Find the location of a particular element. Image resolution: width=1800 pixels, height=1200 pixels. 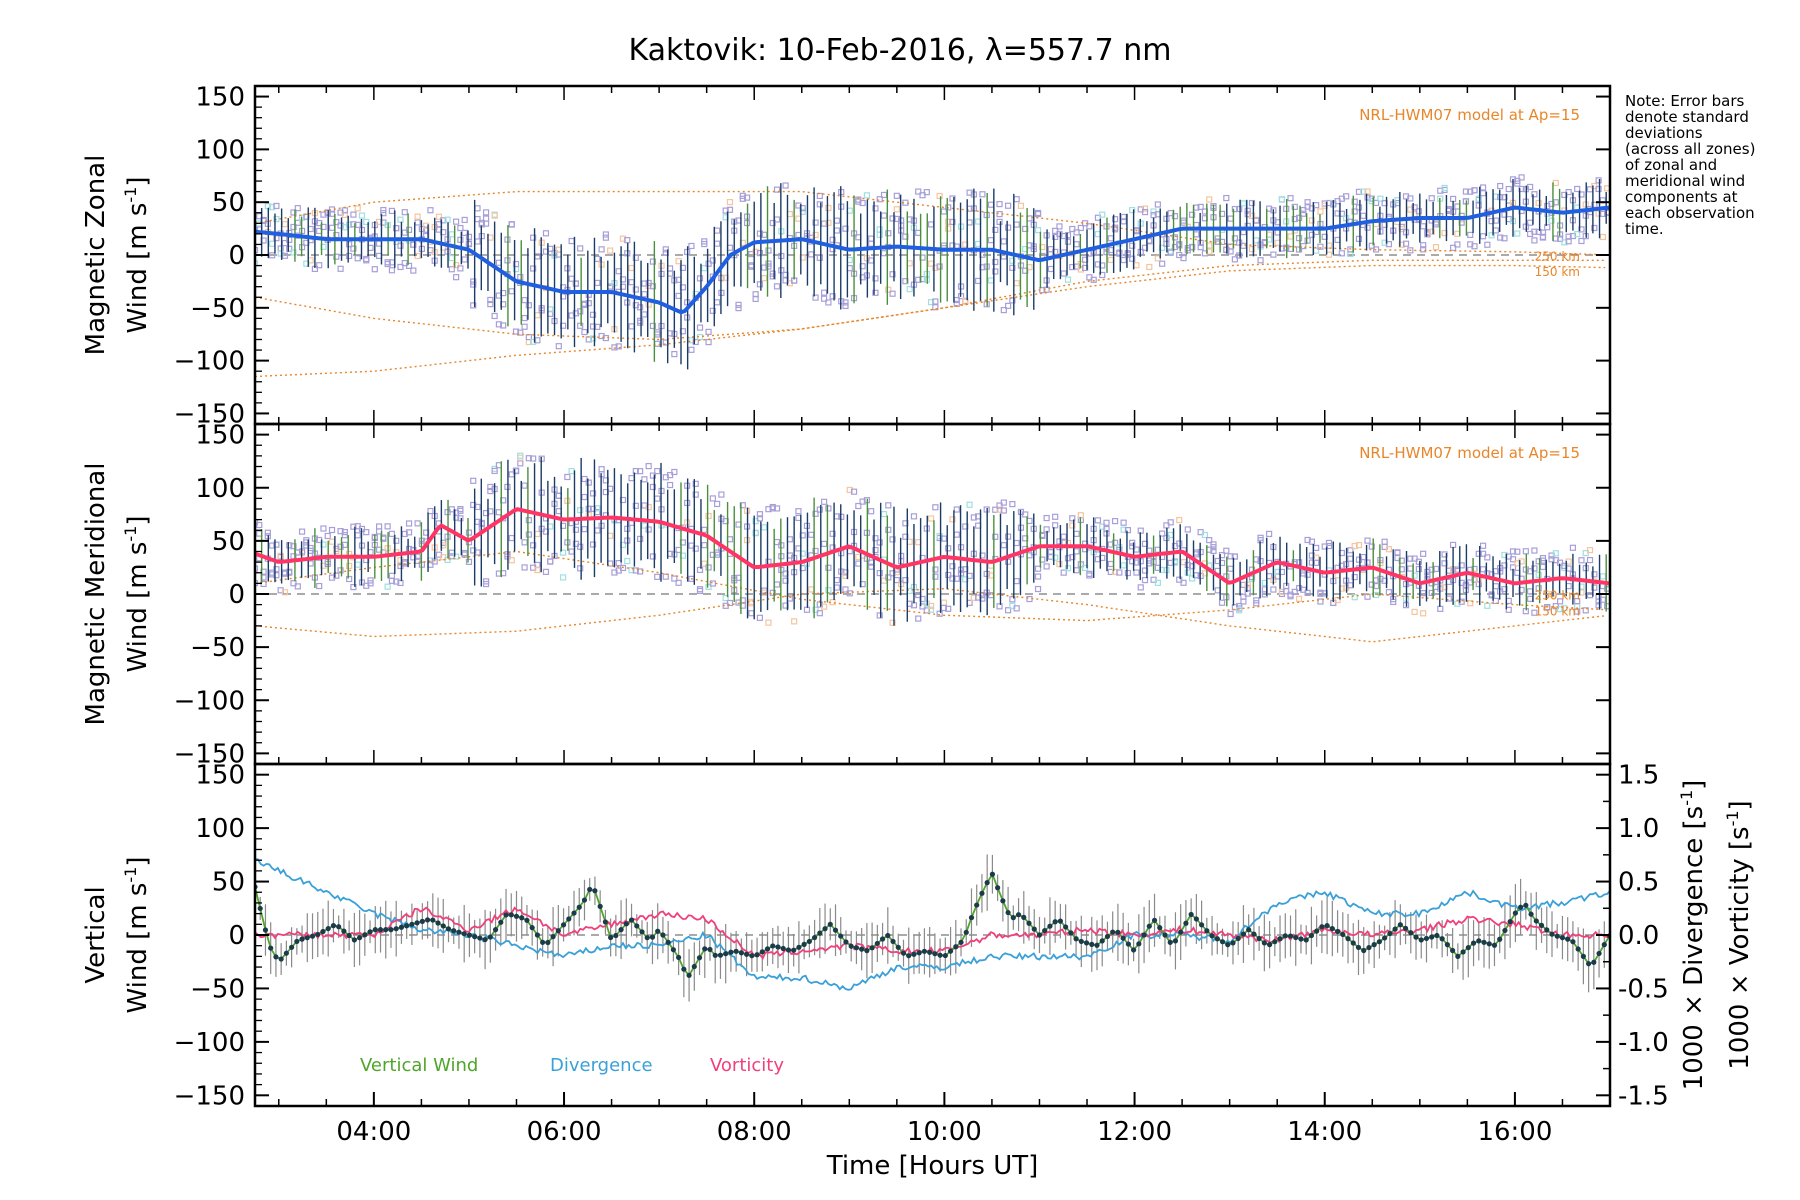

alt-label: 250 km is located at coordinates (1557, 595).